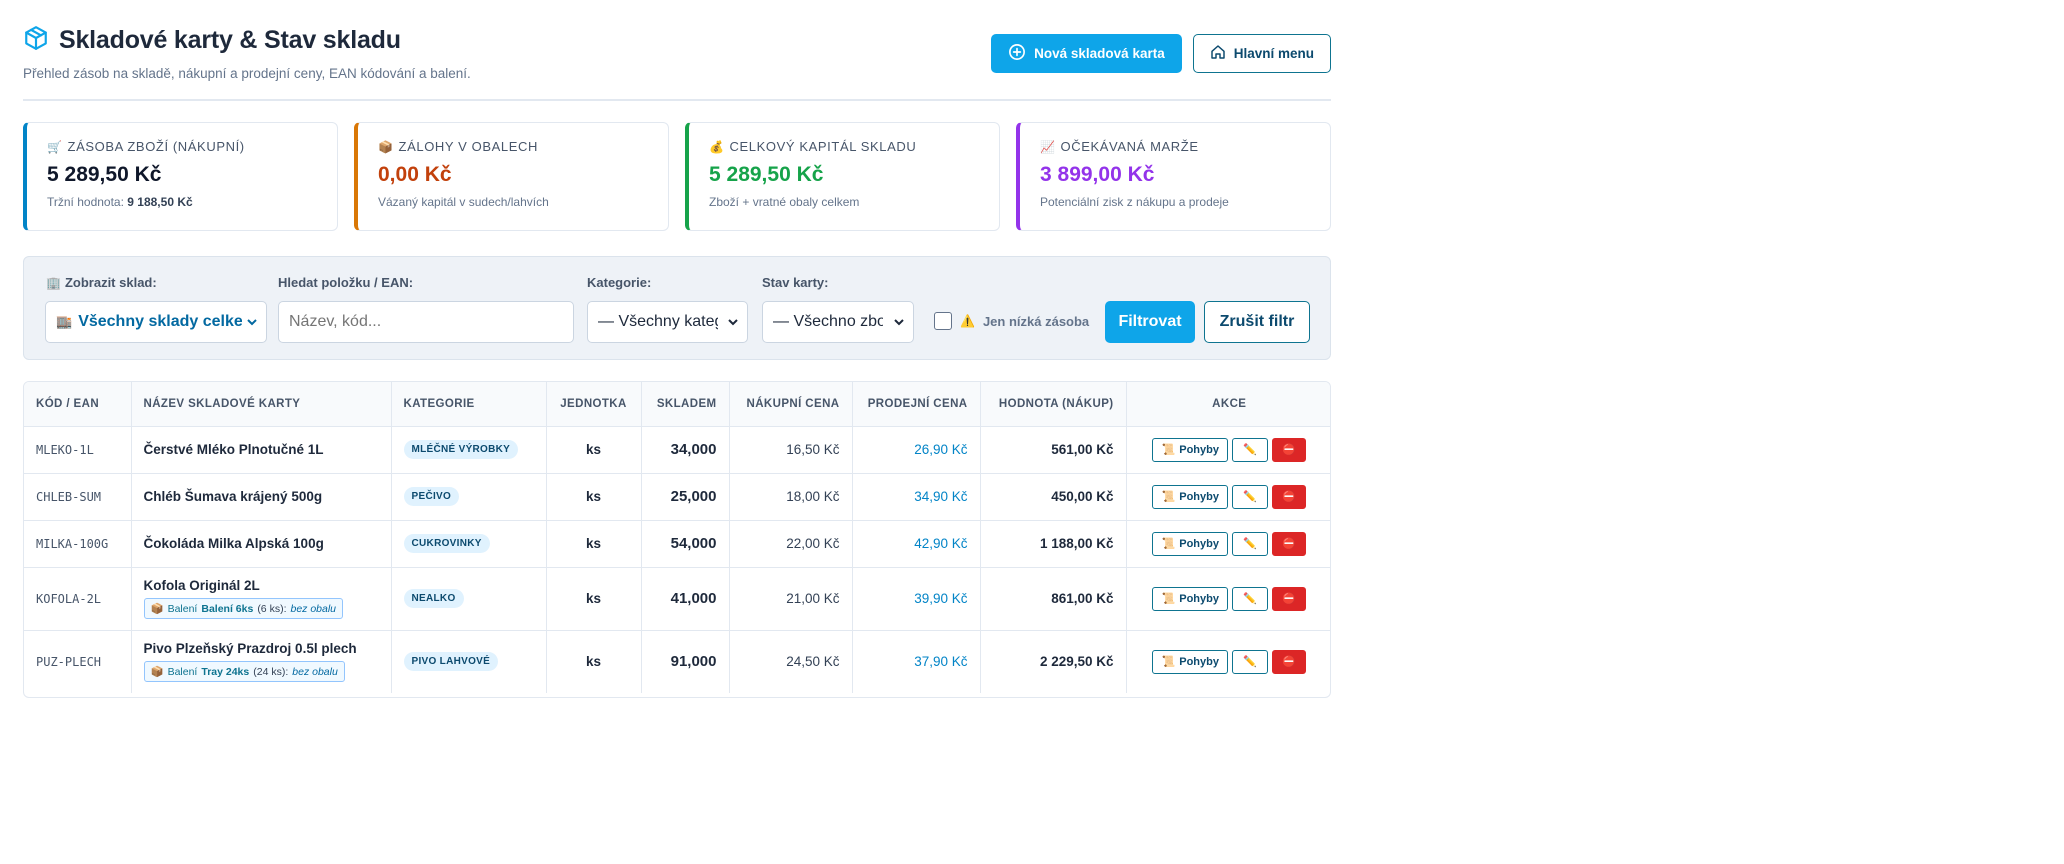 This screenshot has height=864, width=2064. Describe the element at coordinates (916, 661) in the screenshot. I see `row-sell-price: 37,90 Kč` at that location.